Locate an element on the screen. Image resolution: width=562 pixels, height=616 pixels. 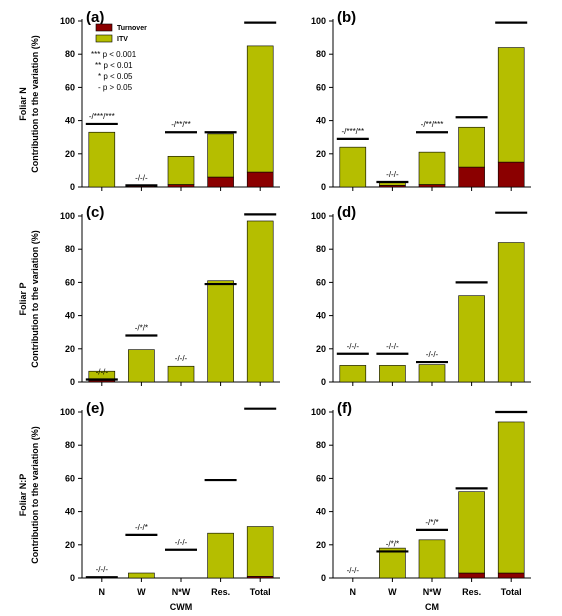
legend-label-itv: ITV is located at coordinates (122, 39).